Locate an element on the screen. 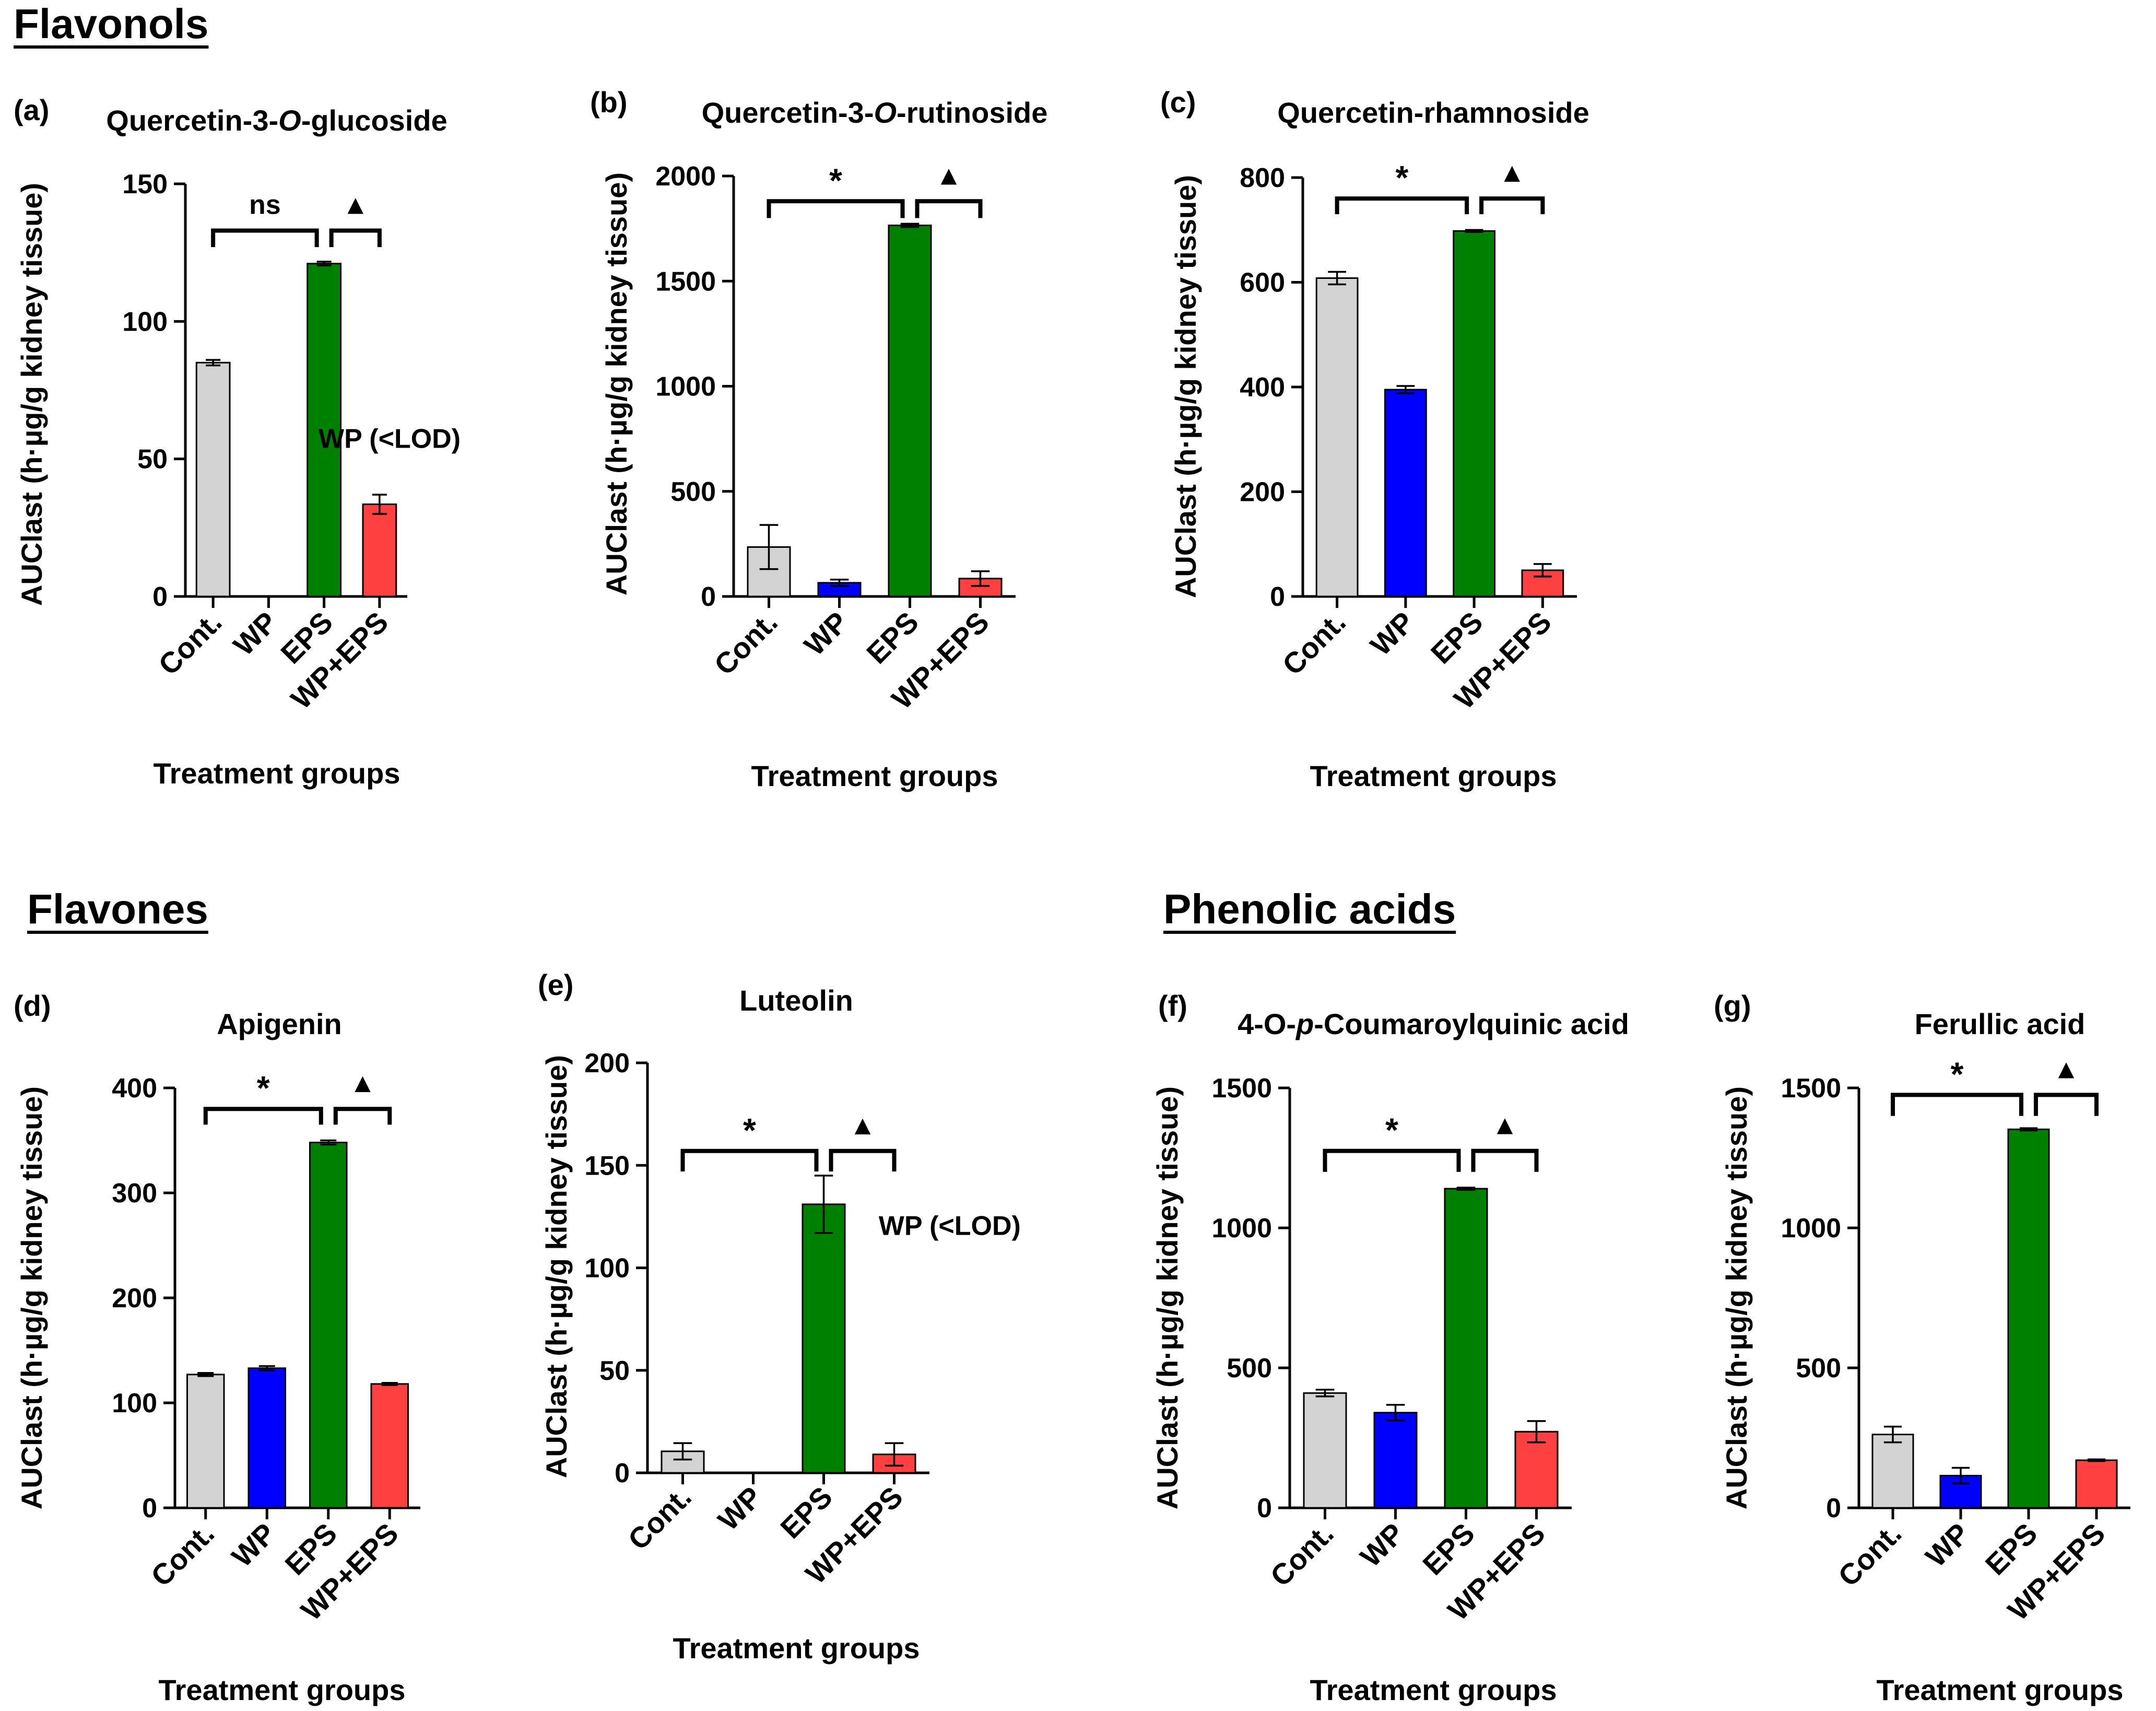 The width and height of the screenshot is (2156, 1711). chart-title-part: -glucoside is located at coordinates (374, 120).